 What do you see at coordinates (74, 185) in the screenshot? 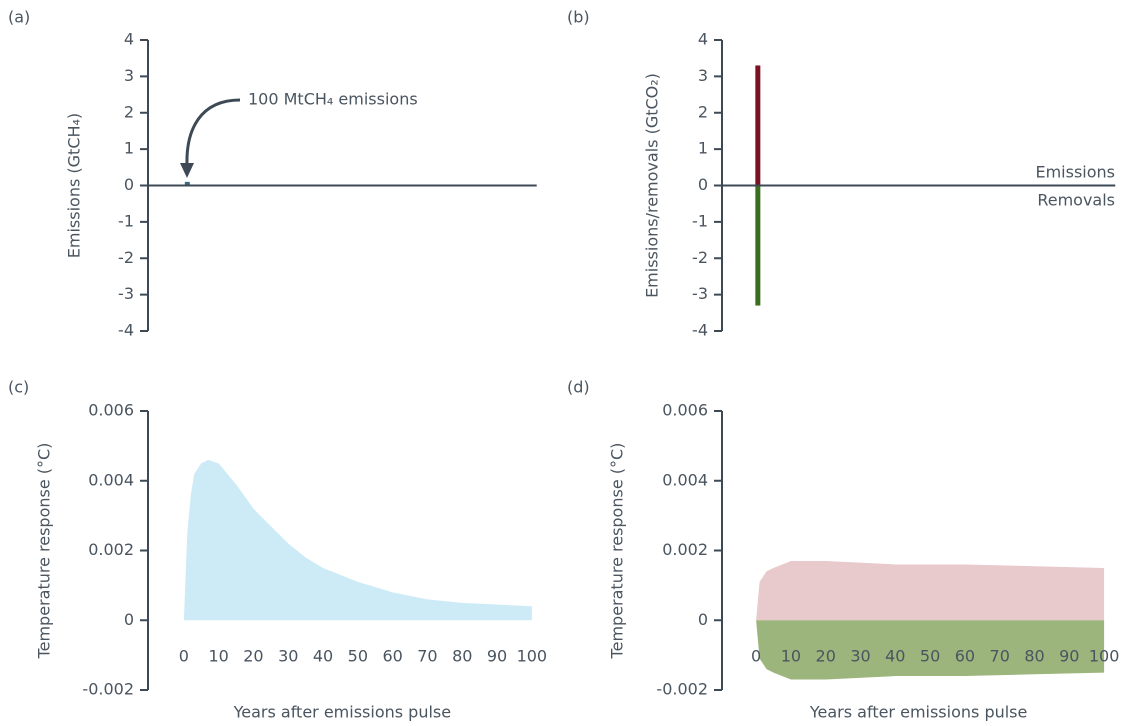
I see `y-axis-label: Emissions (GtCH₄)` at bounding box center [74, 185].